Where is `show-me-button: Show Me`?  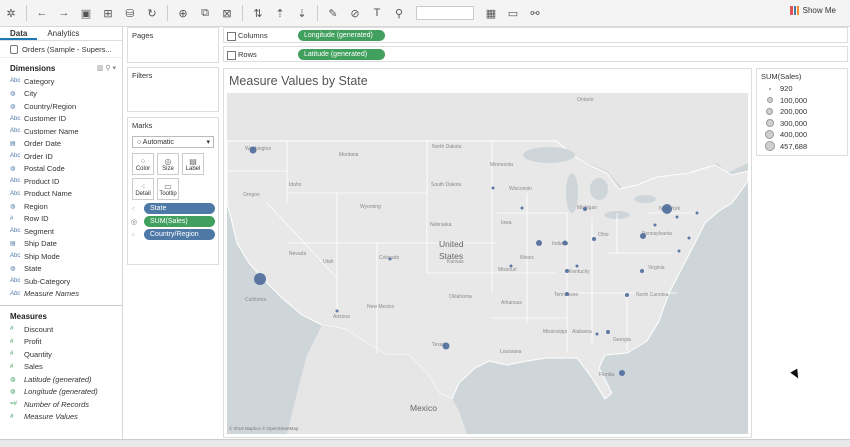 show-me-button: Show Me is located at coordinates (812, 10).